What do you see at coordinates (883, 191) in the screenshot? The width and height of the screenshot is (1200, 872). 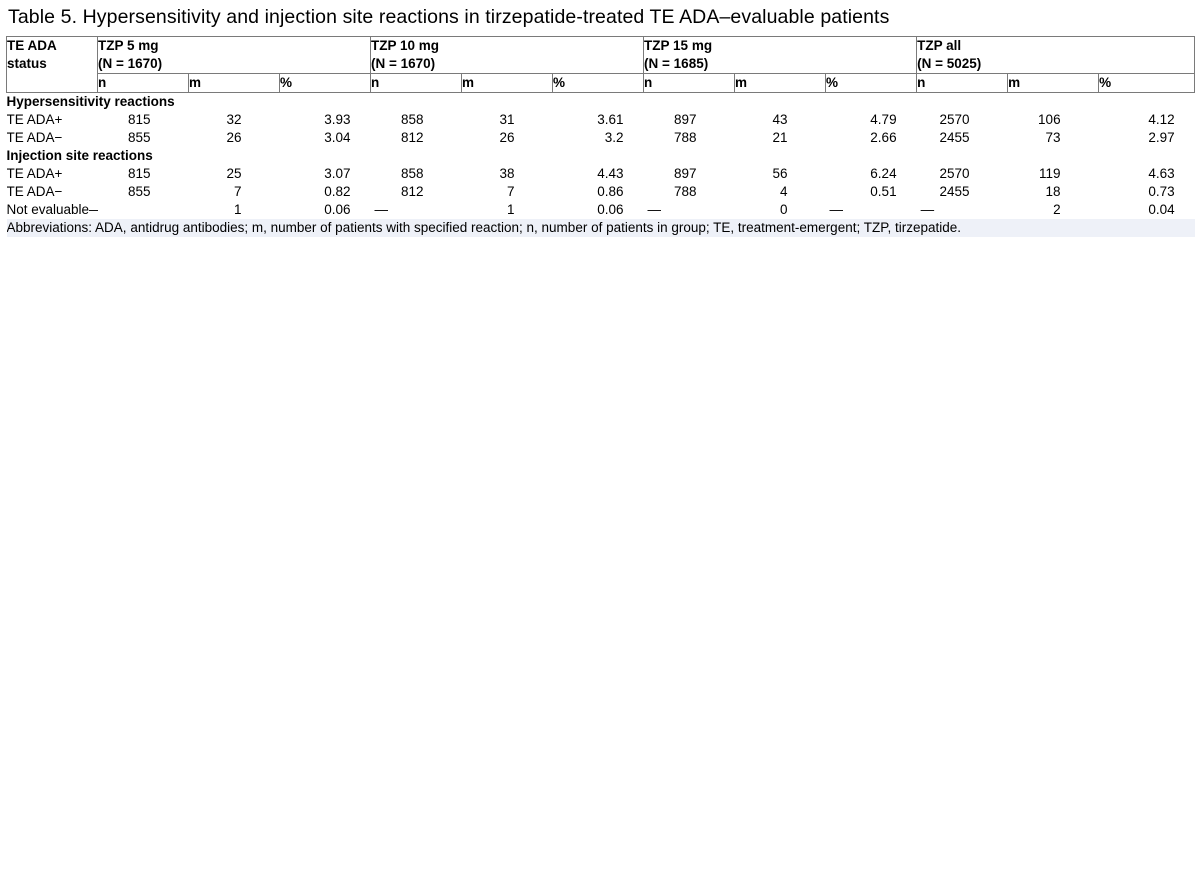 I see `table-cell: 0.51` at bounding box center [883, 191].